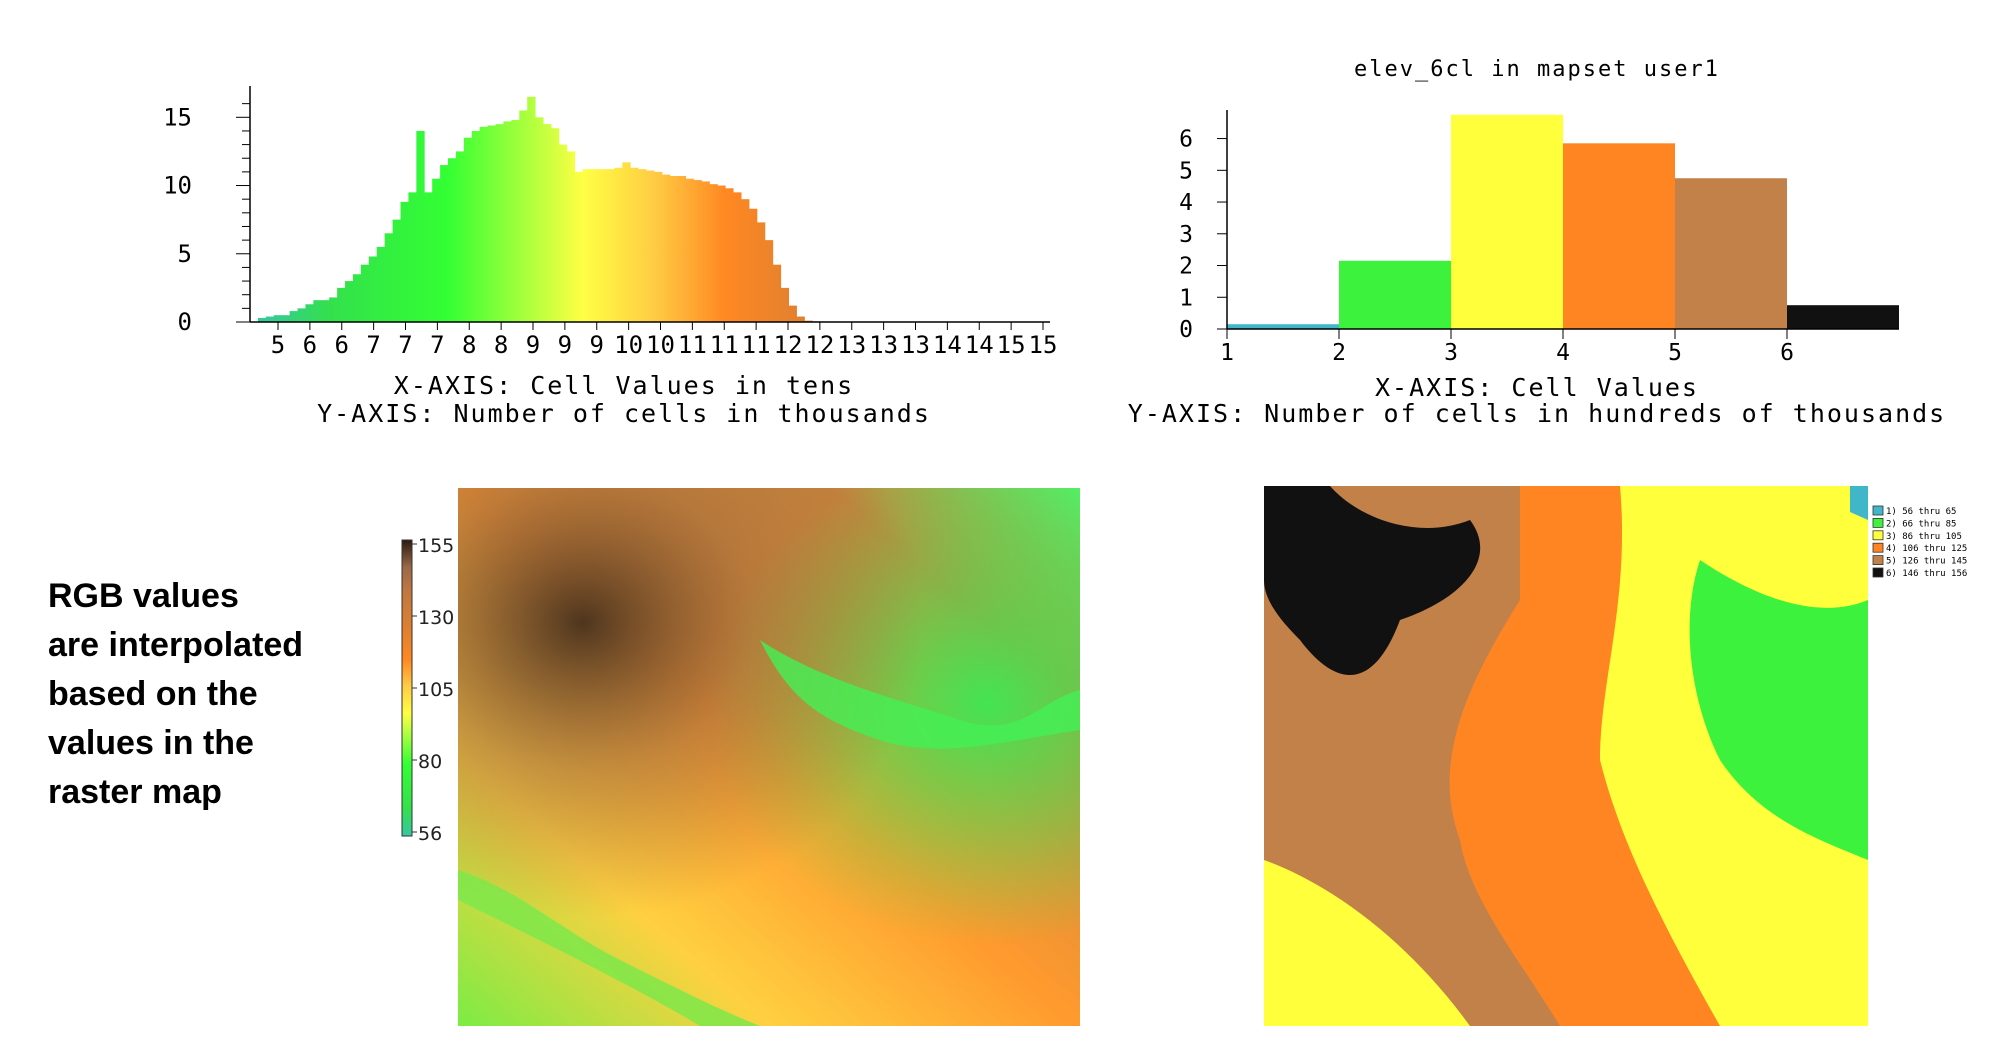  What do you see at coordinates (177, 117) in the screenshot?
I see `histogram-y-tick-label: 15` at bounding box center [177, 117].